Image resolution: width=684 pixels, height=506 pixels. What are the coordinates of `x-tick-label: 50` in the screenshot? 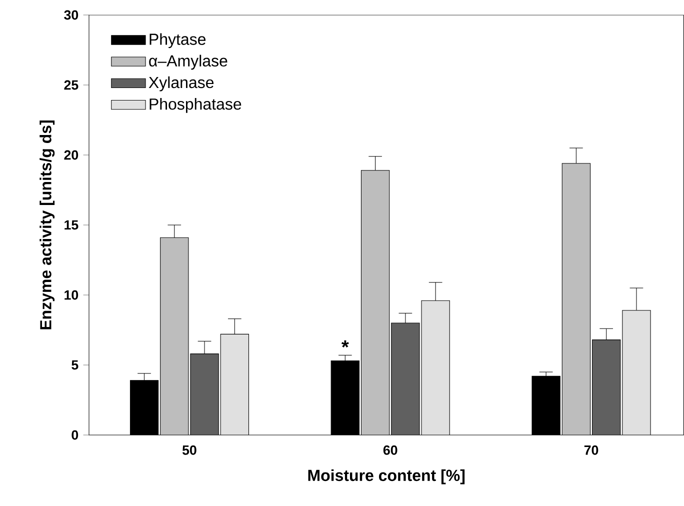 It's located at (189, 450).